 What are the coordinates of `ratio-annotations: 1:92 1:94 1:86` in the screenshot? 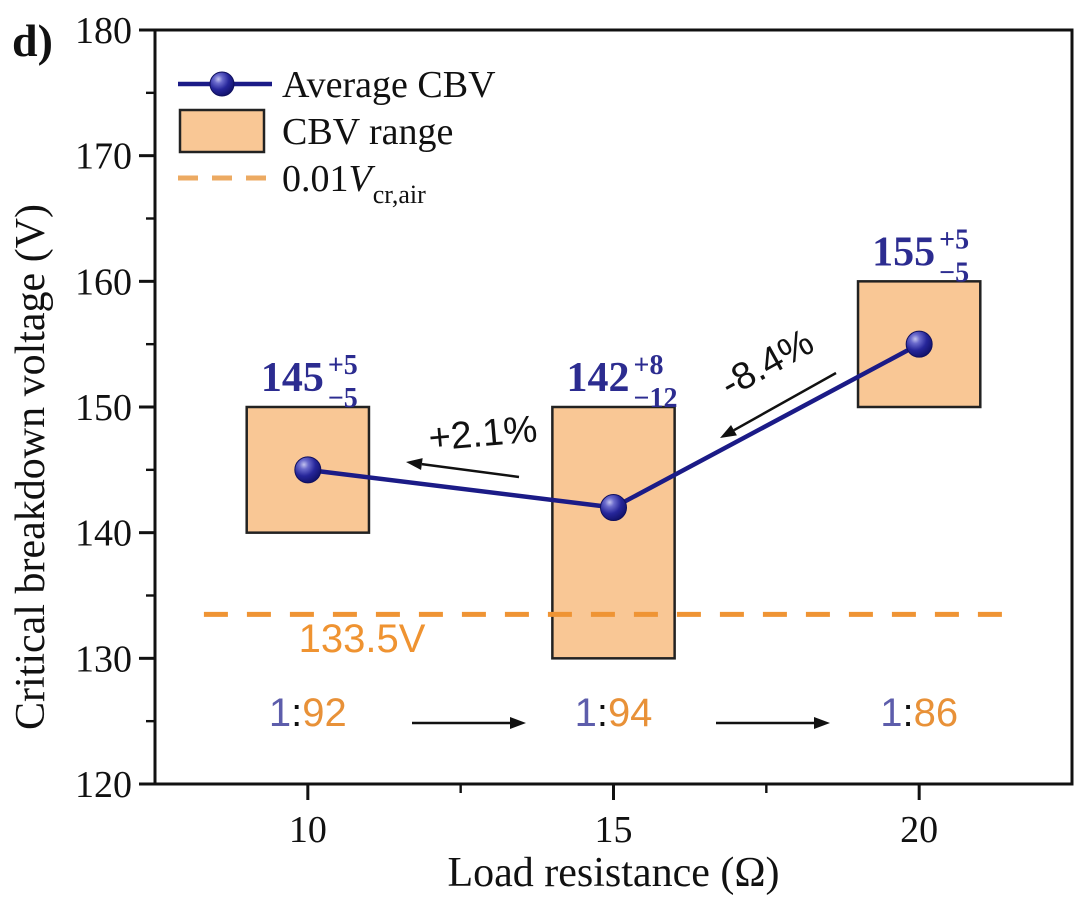 It's located at (613, 713).